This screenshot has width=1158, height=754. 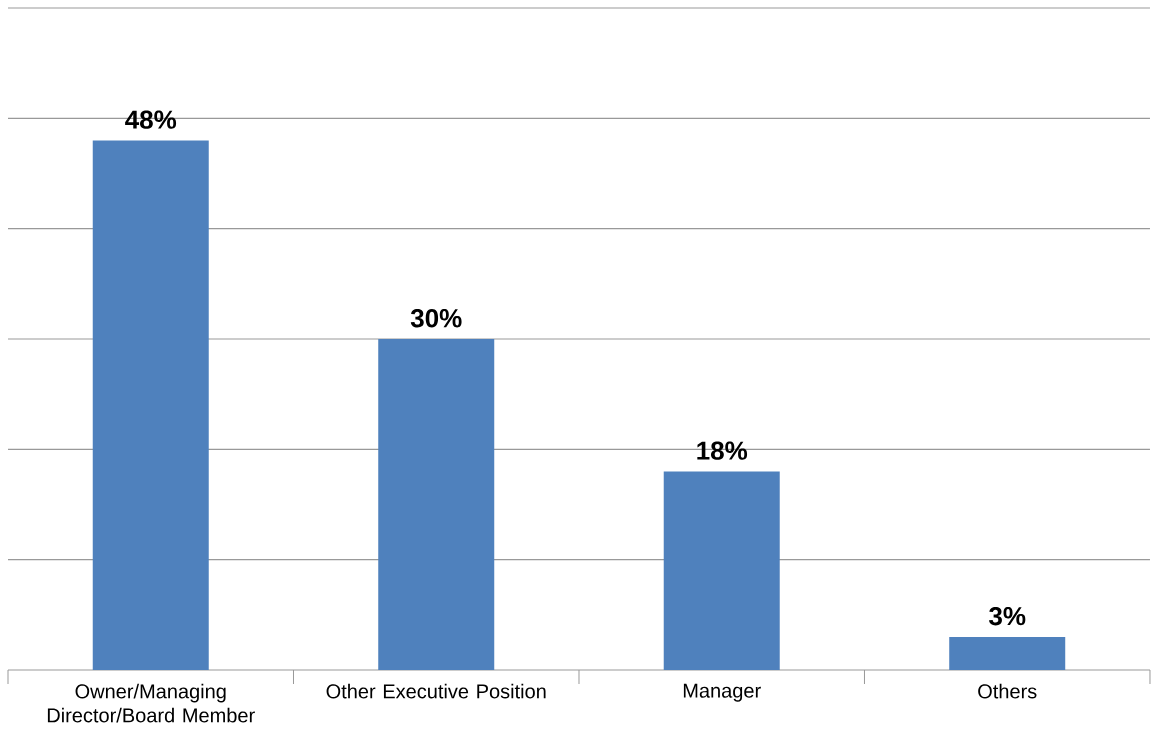 I want to click on x-tick-label: Owner/Managing Director/Board Member, so click(x=151, y=703).